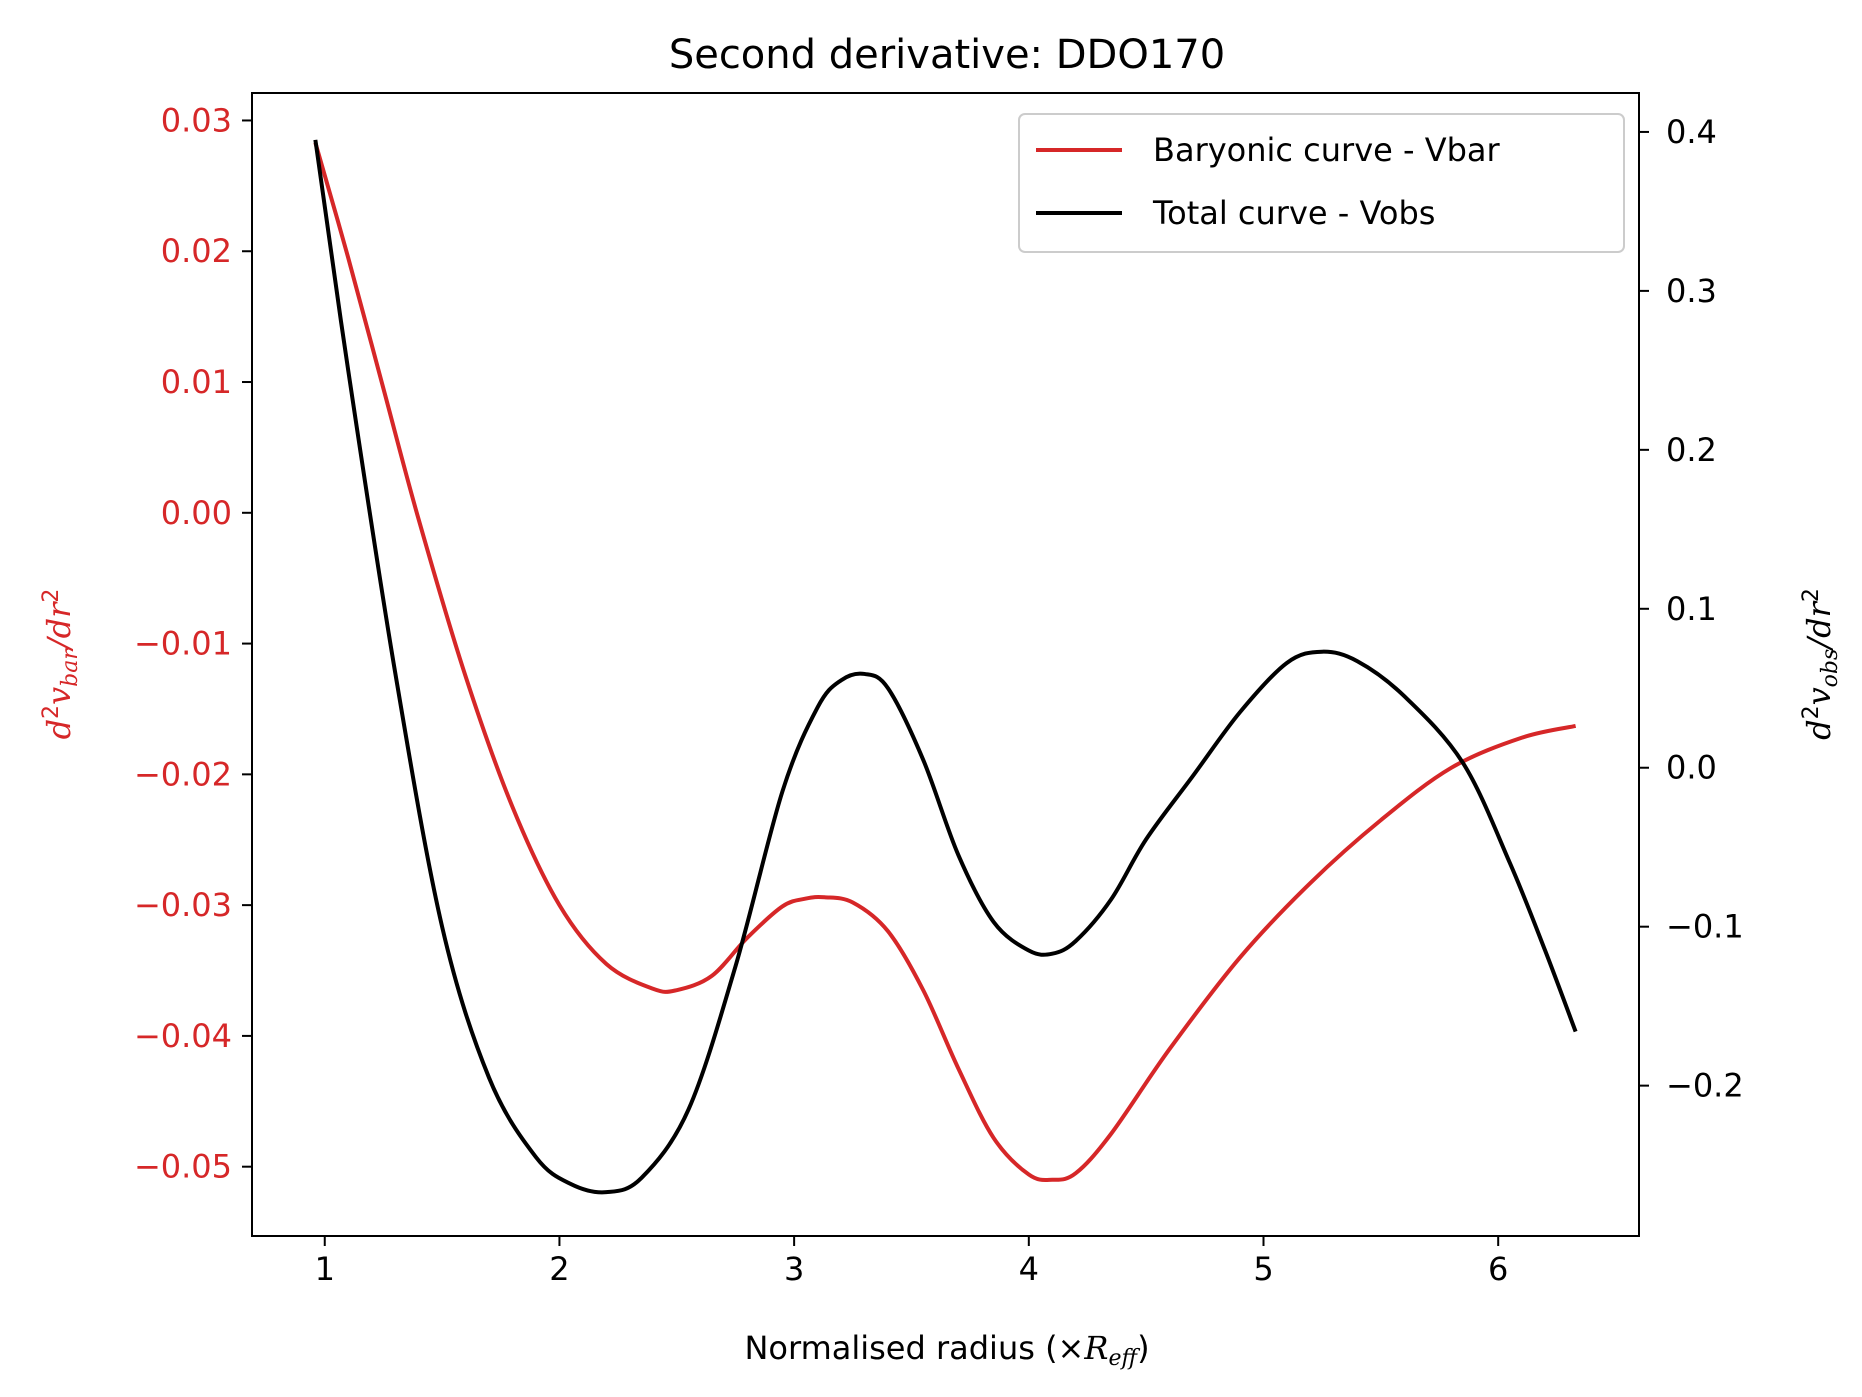 This screenshot has width=1862, height=1397. Describe the element at coordinates (1811, 595) in the screenshot. I see `y-right-title-sup2: 2` at that location.